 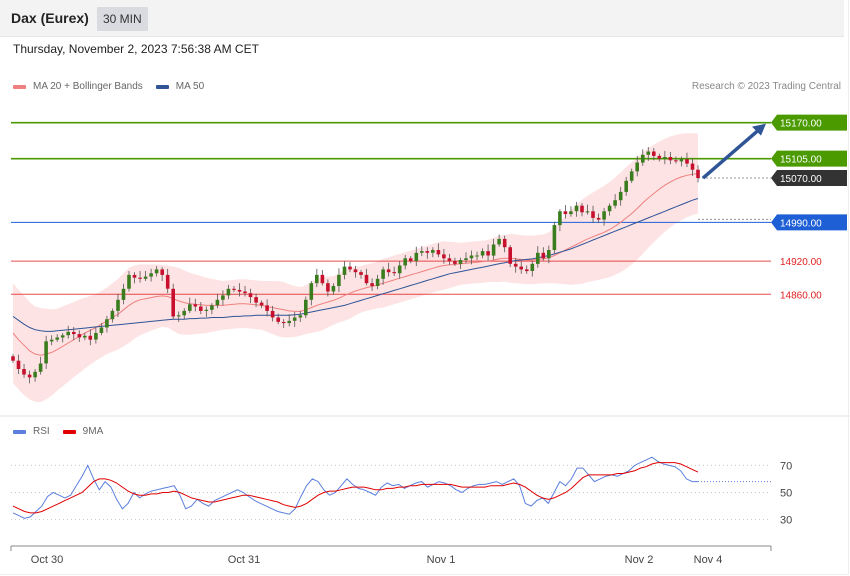 I want to click on rsi-tick-label: 30, so click(x=786, y=521).